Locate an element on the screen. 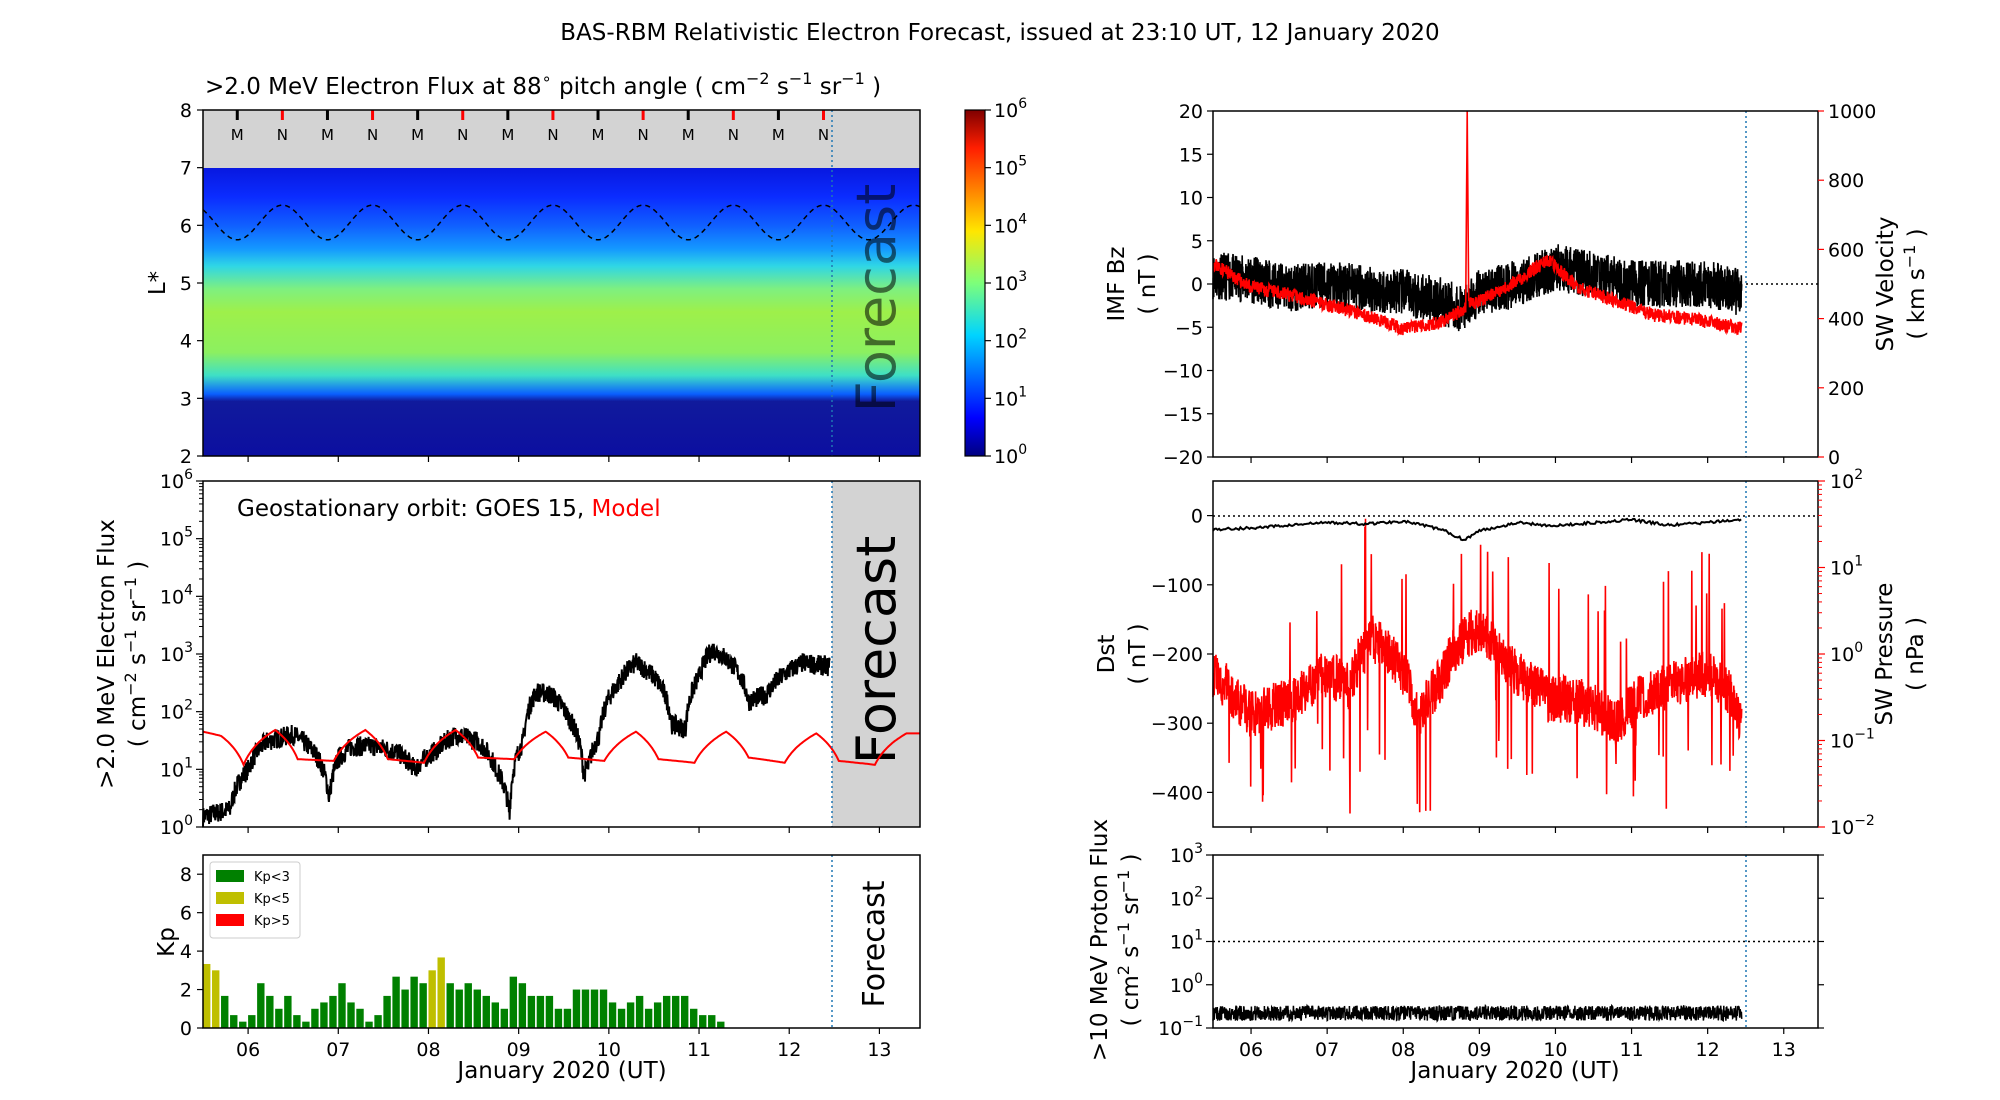 The width and height of the screenshot is (2000, 1100). tick-label: 09 is located at coordinates (519, 1050).